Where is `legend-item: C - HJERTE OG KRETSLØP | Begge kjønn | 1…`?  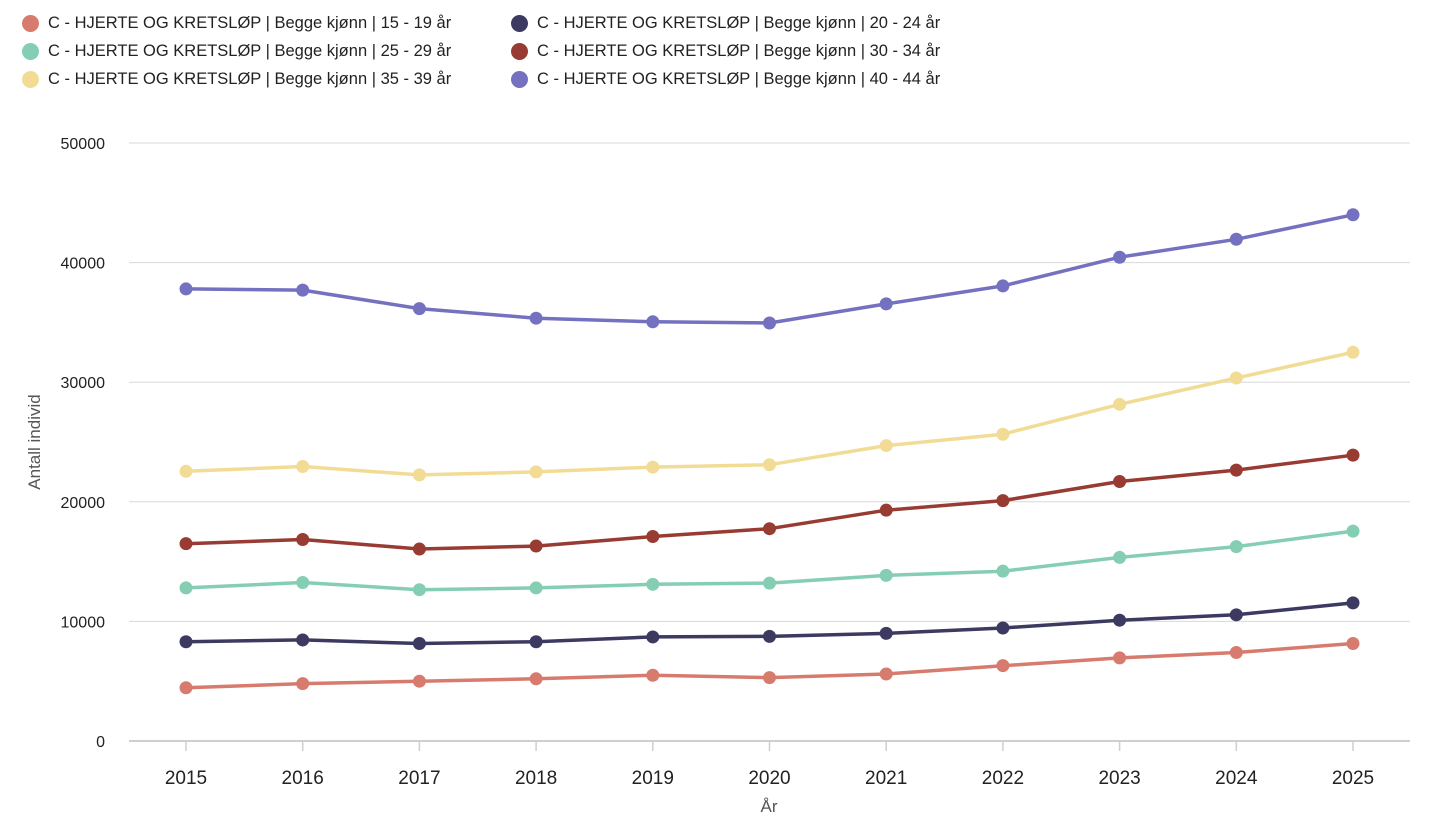
legend-item: C - HJERTE OG KRETSLØP | Begge kjønn | 1… is located at coordinates (236, 23).